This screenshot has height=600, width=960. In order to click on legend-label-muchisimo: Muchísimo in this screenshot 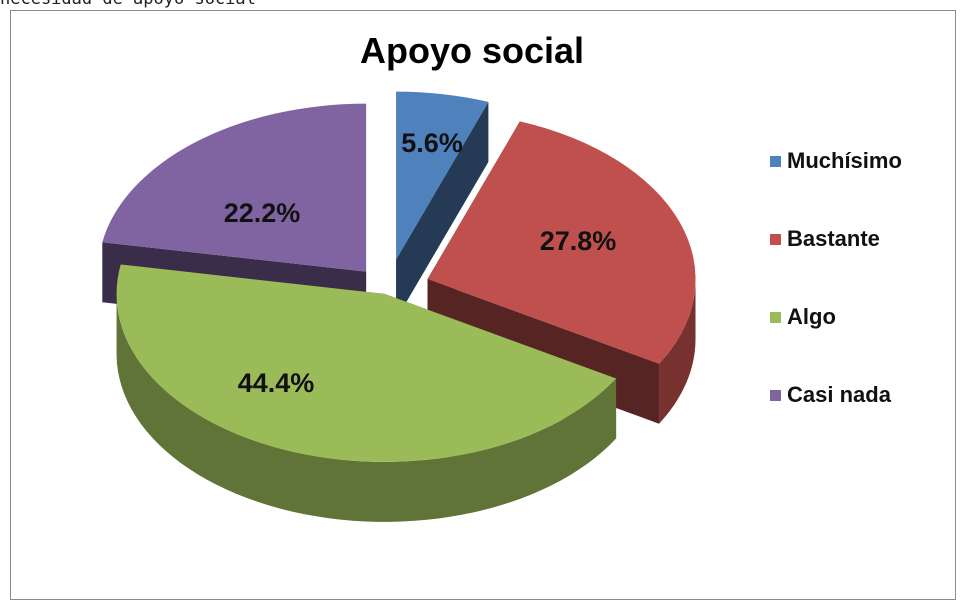, I will do `click(844, 160)`.